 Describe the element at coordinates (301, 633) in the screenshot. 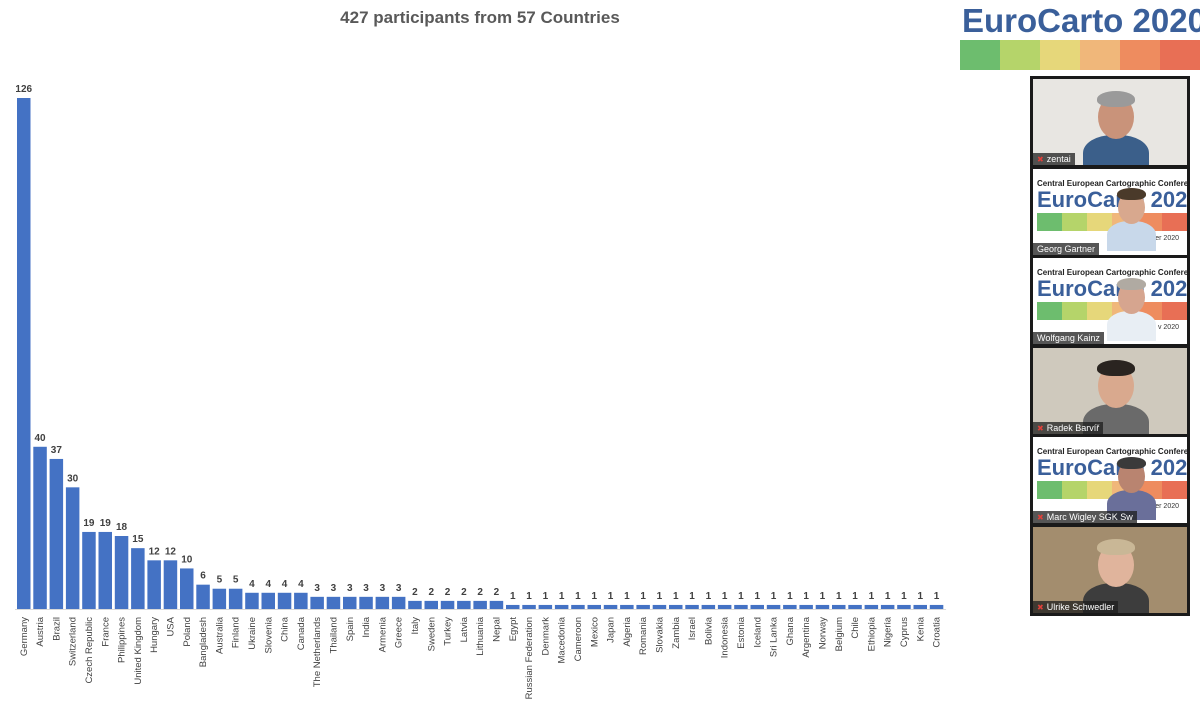

I see `category-label: Canada` at that location.